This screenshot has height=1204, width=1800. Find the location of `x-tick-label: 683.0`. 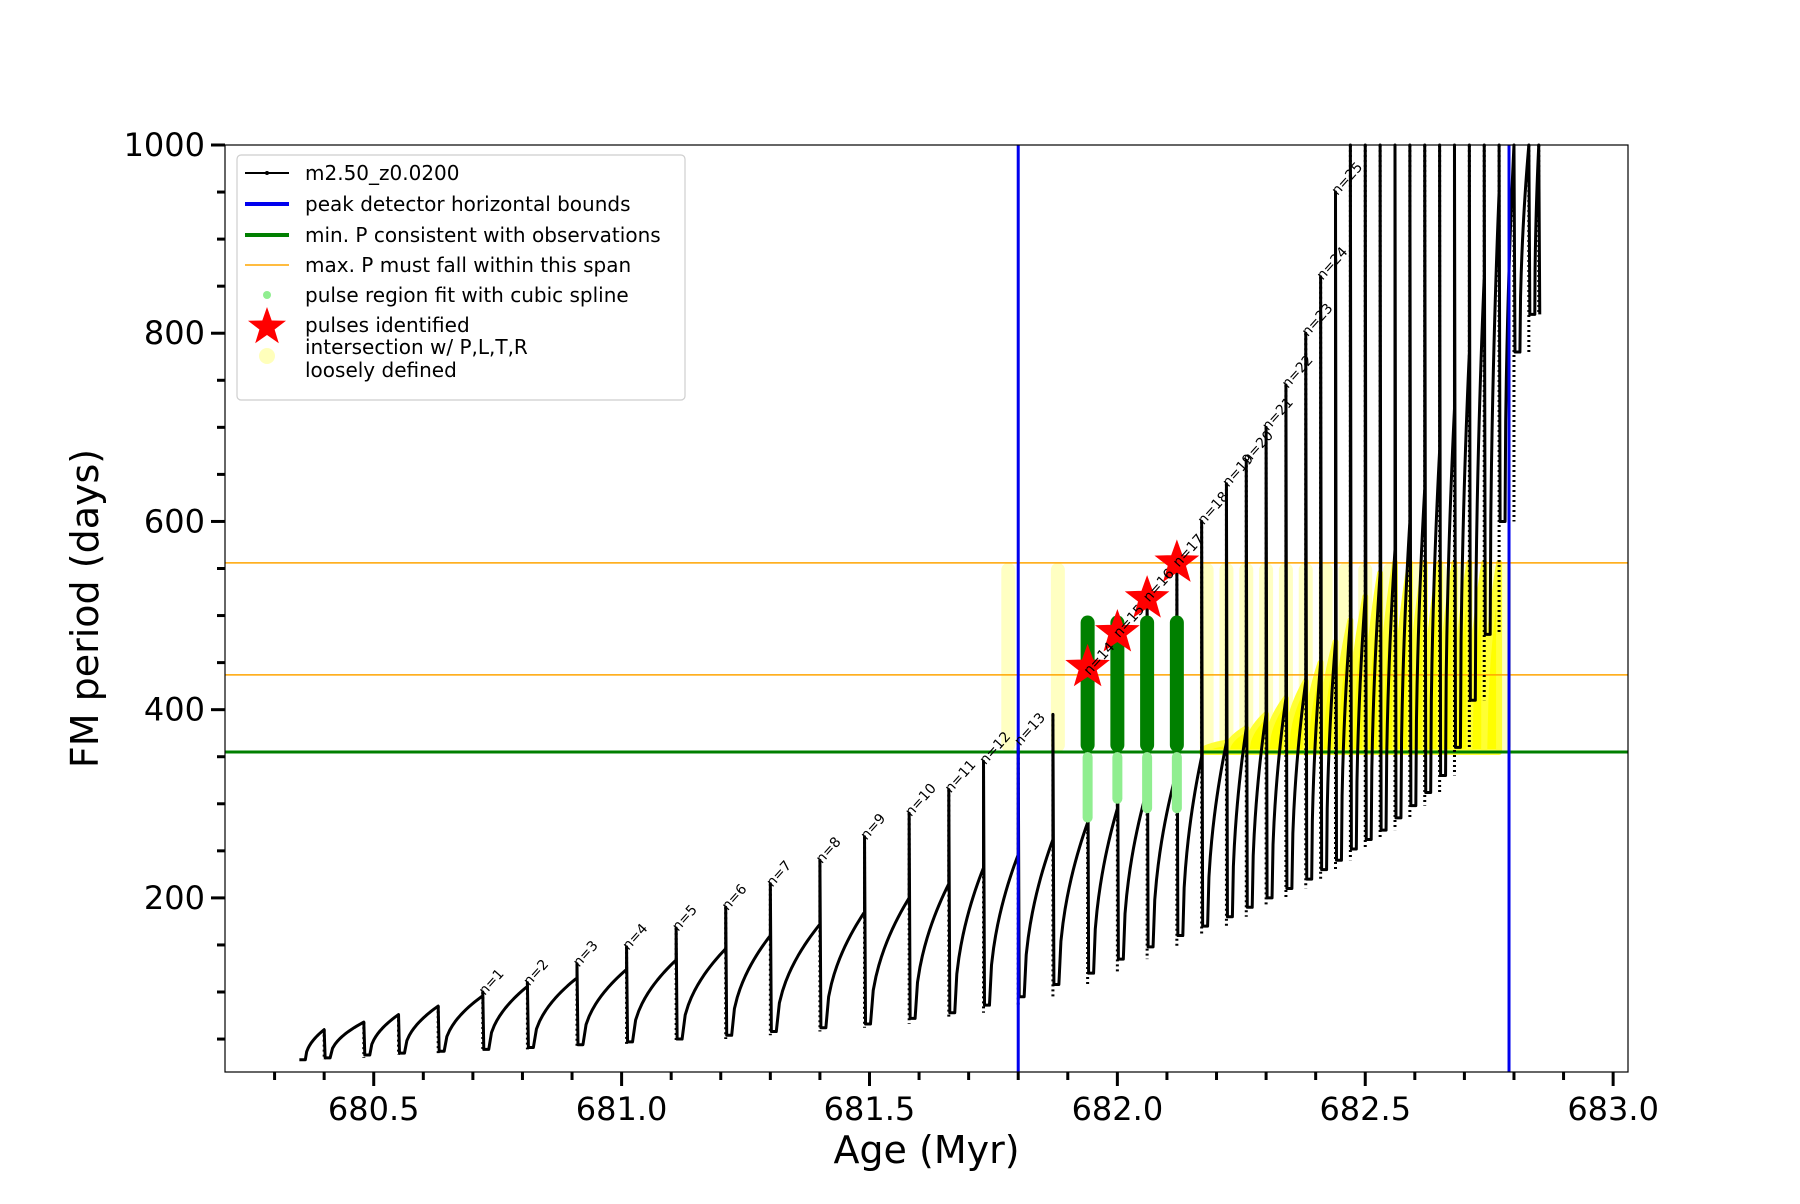

x-tick-label: 683.0 is located at coordinates (1613, 1109).